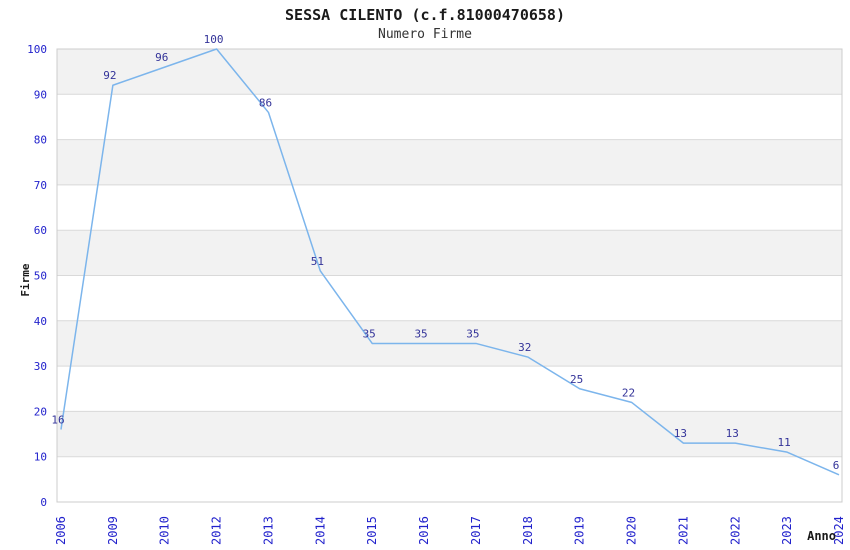  What do you see at coordinates (40, 94) in the screenshot?
I see `y-tick-label: 90` at bounding box center [40, 94].